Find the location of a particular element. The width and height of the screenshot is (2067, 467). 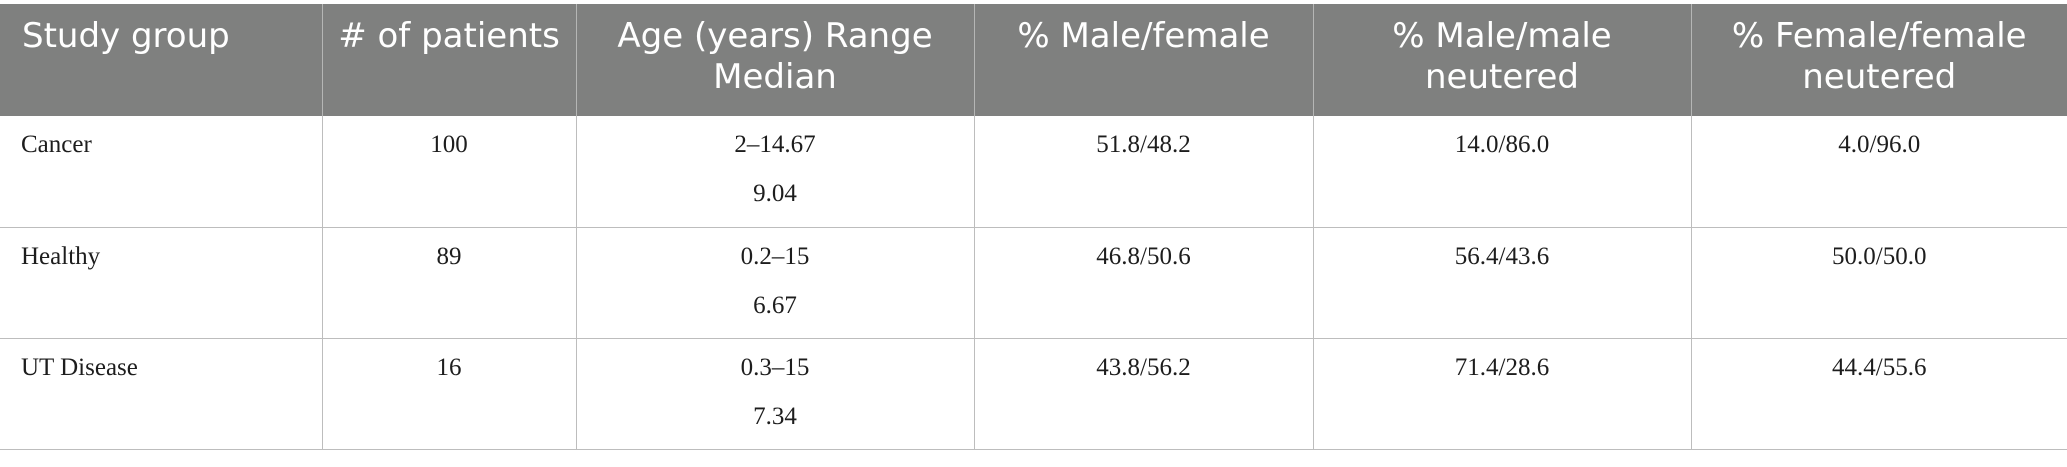

age-range: 0.3–15 is located at coordinates (775, 367).